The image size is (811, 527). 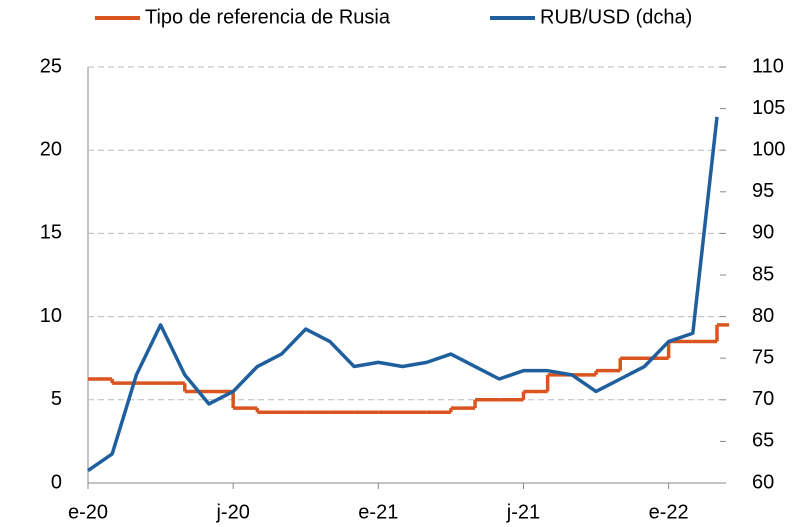 What do you see at coordinates (669, 512) in the screenshot?
I see `x-tick-label: e-22` at bounding box center [669, 512].